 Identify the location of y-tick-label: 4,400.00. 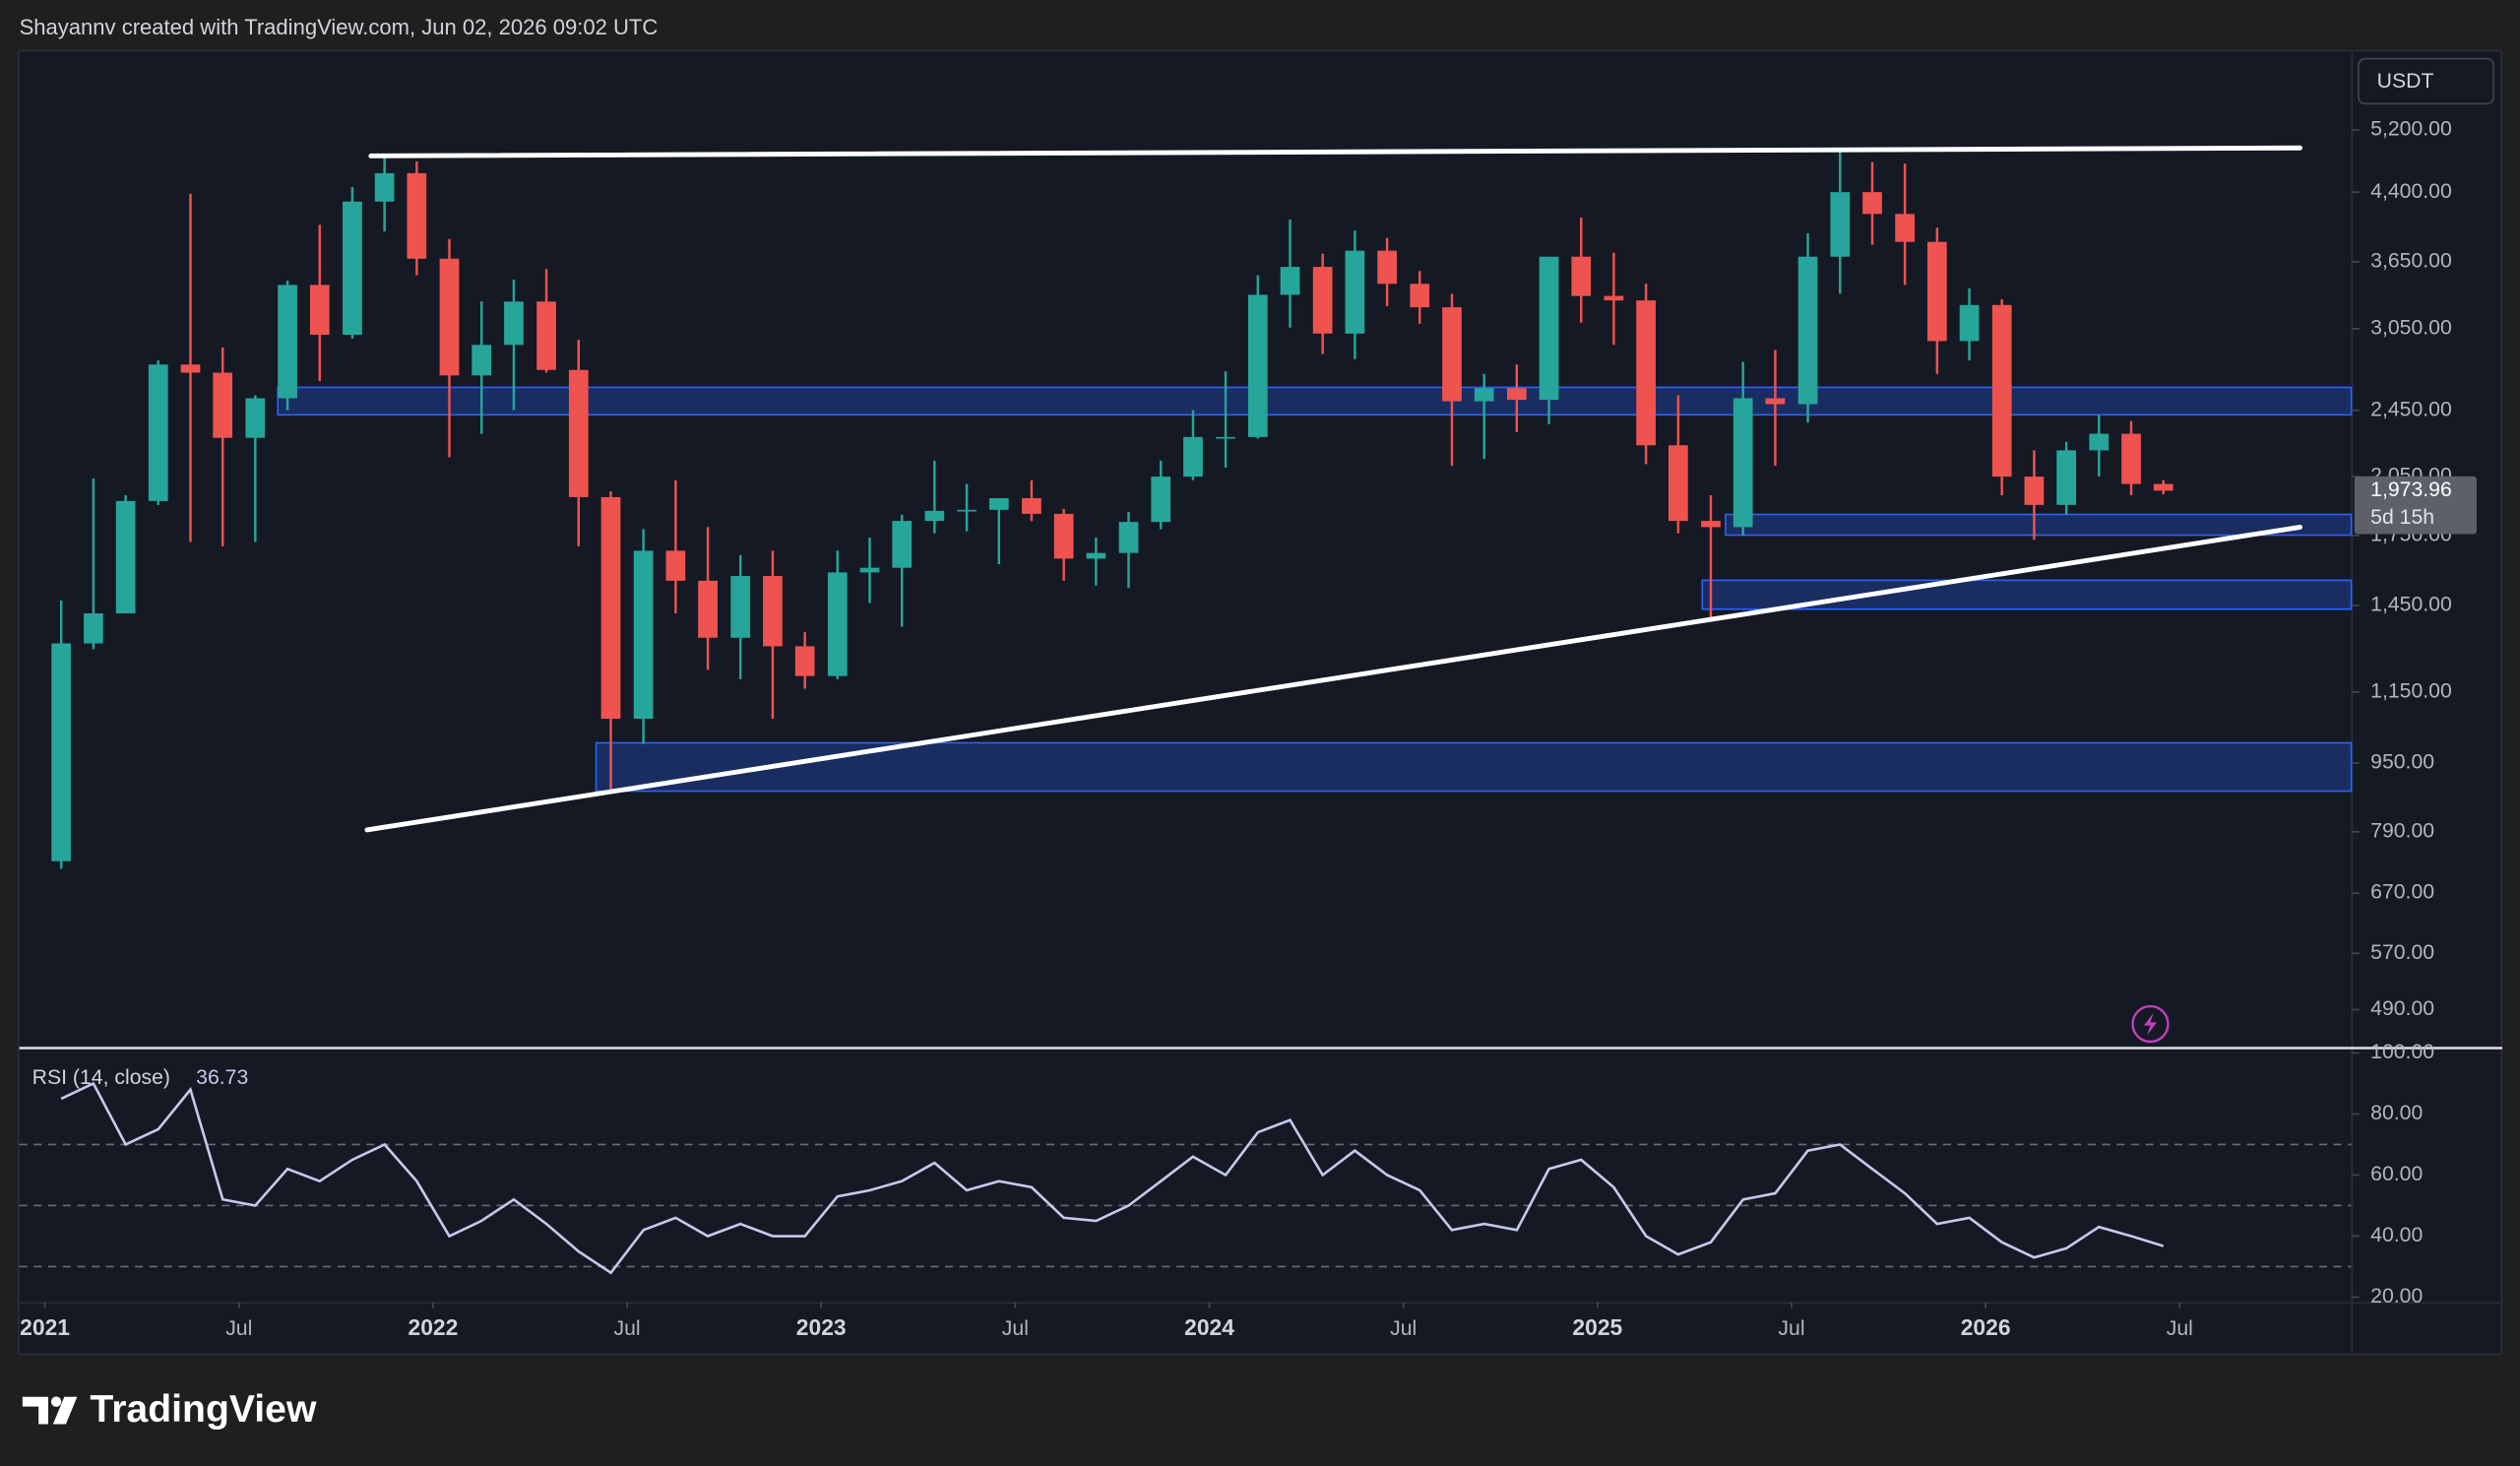
(2411, 192).